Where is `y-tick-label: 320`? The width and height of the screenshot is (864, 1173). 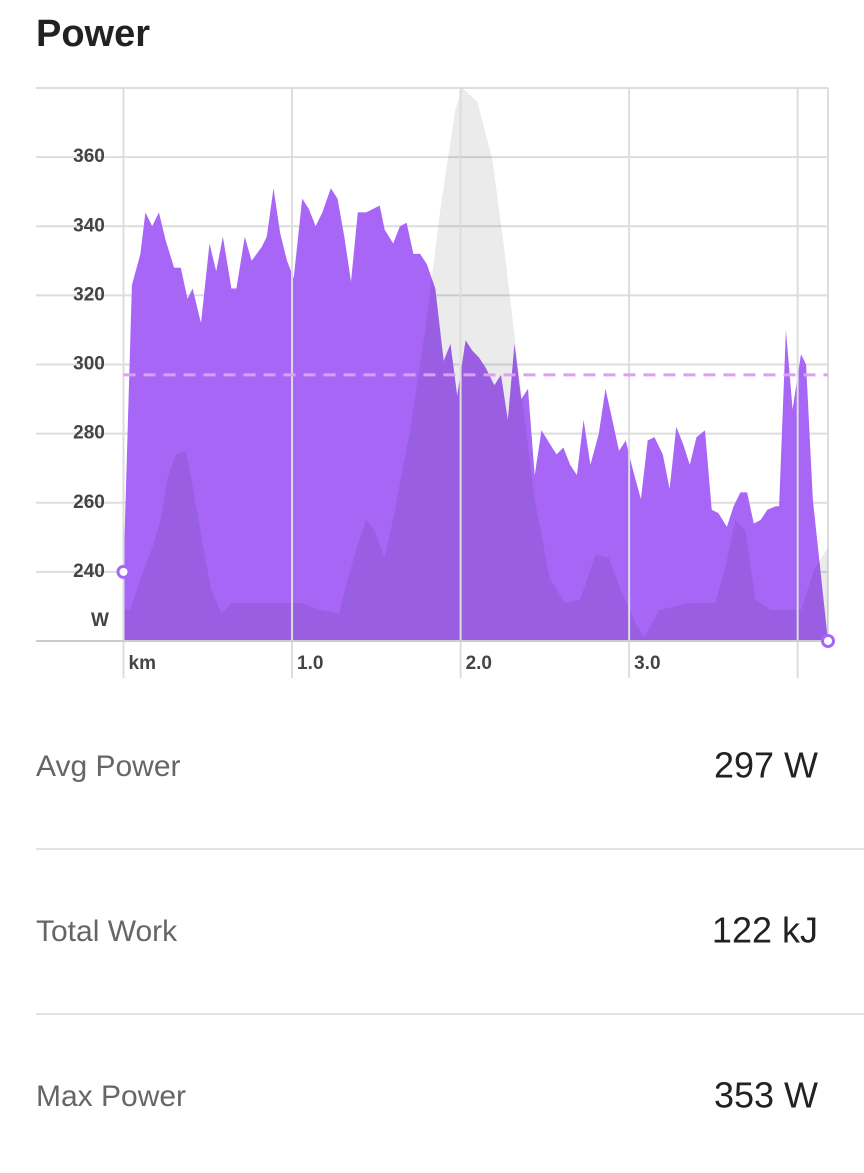
y-tick-label: 320 is located at coordinates (89, 294).